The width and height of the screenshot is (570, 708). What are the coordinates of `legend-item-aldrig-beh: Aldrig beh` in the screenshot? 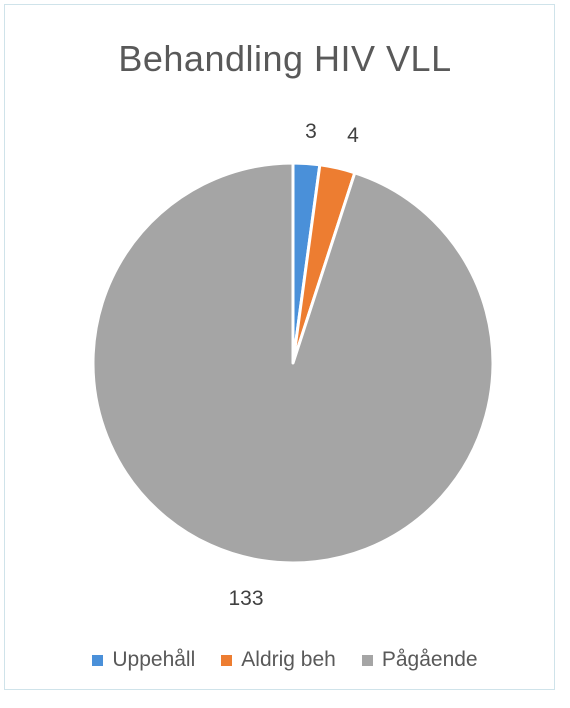 It's located at (278, 660).